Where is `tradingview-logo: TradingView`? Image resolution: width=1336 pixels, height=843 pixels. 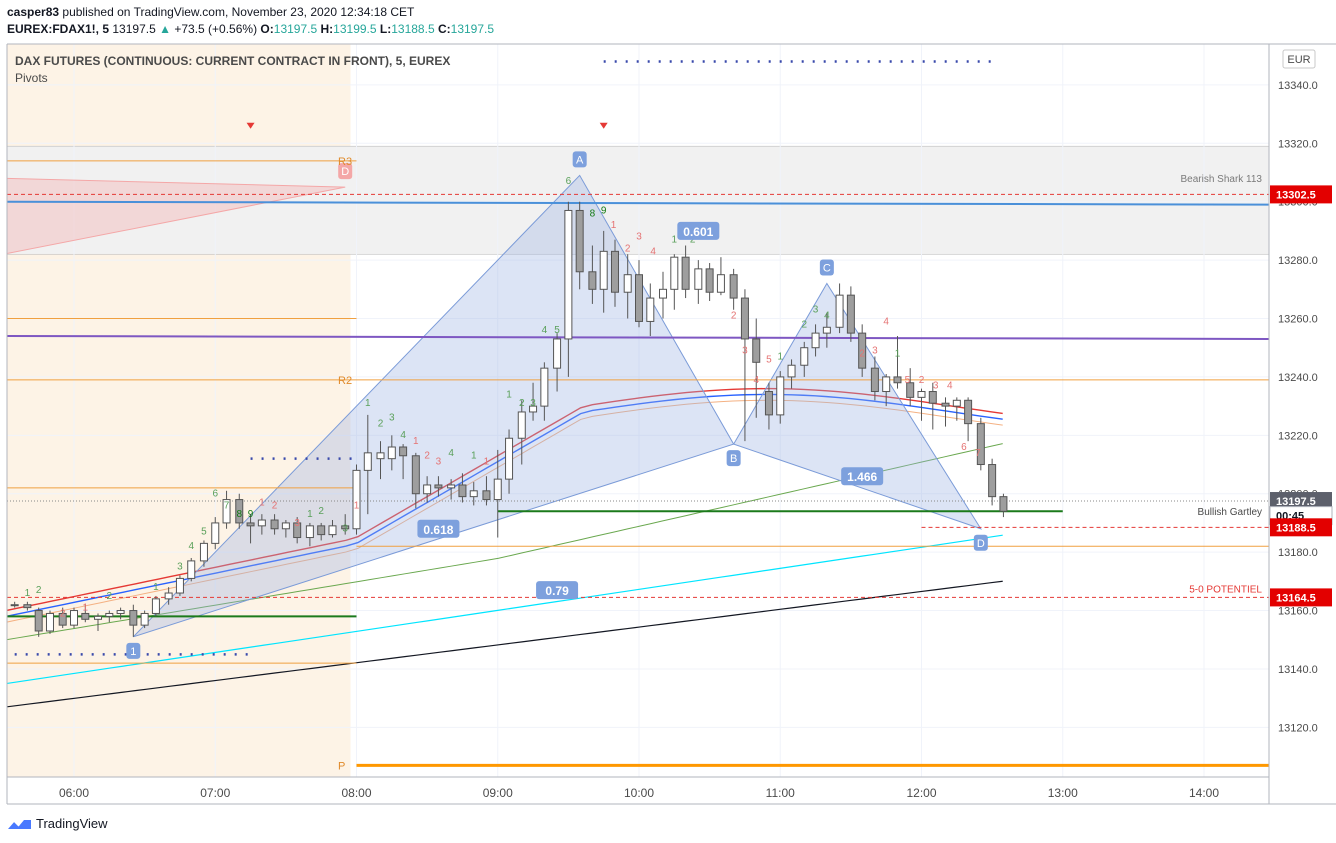
tradingview-logo: TradingView is located at coordinates (57, 823).